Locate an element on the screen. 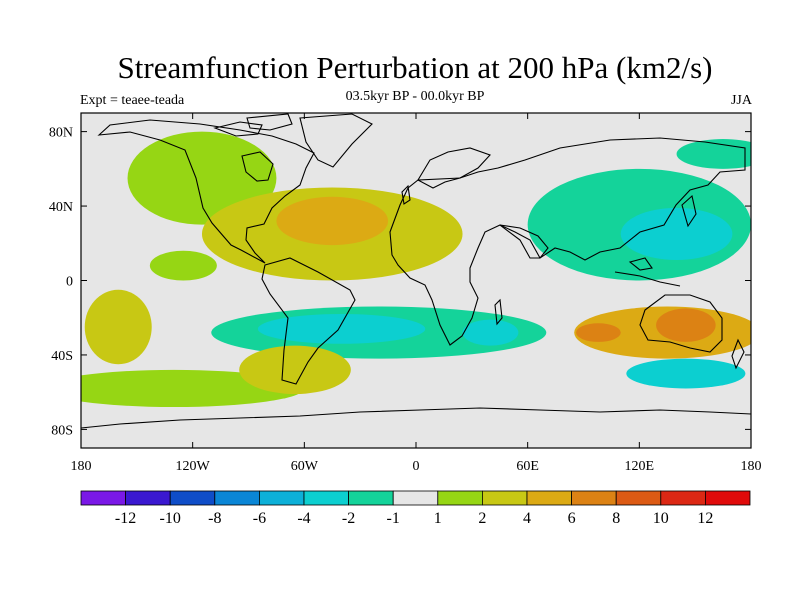 The width and height of the screenshot is (800, 600). colorbar-label: 10 is located at coordinates (661, 518).